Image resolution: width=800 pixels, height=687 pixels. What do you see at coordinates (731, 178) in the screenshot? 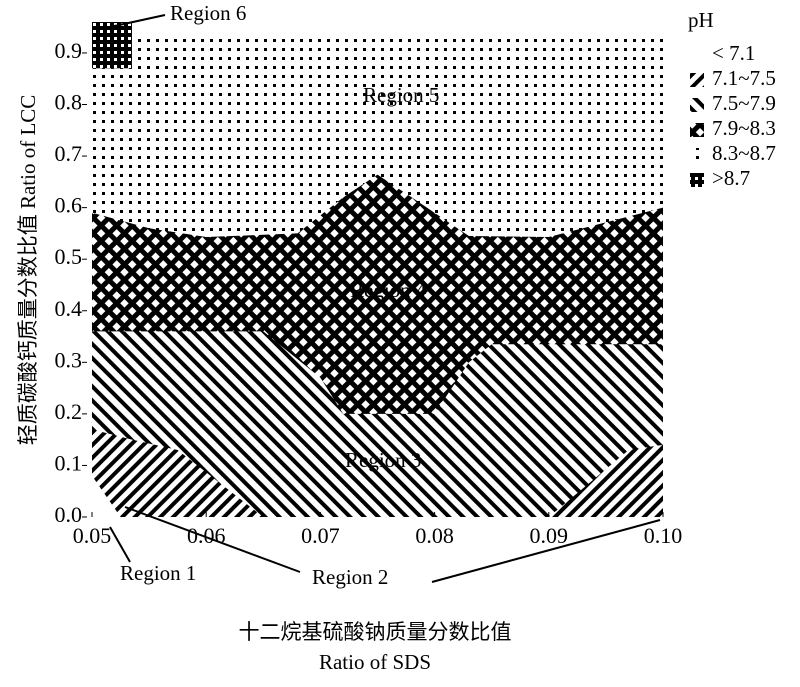
I see `legend-label: >8.7` at bounding box center [731, 178].